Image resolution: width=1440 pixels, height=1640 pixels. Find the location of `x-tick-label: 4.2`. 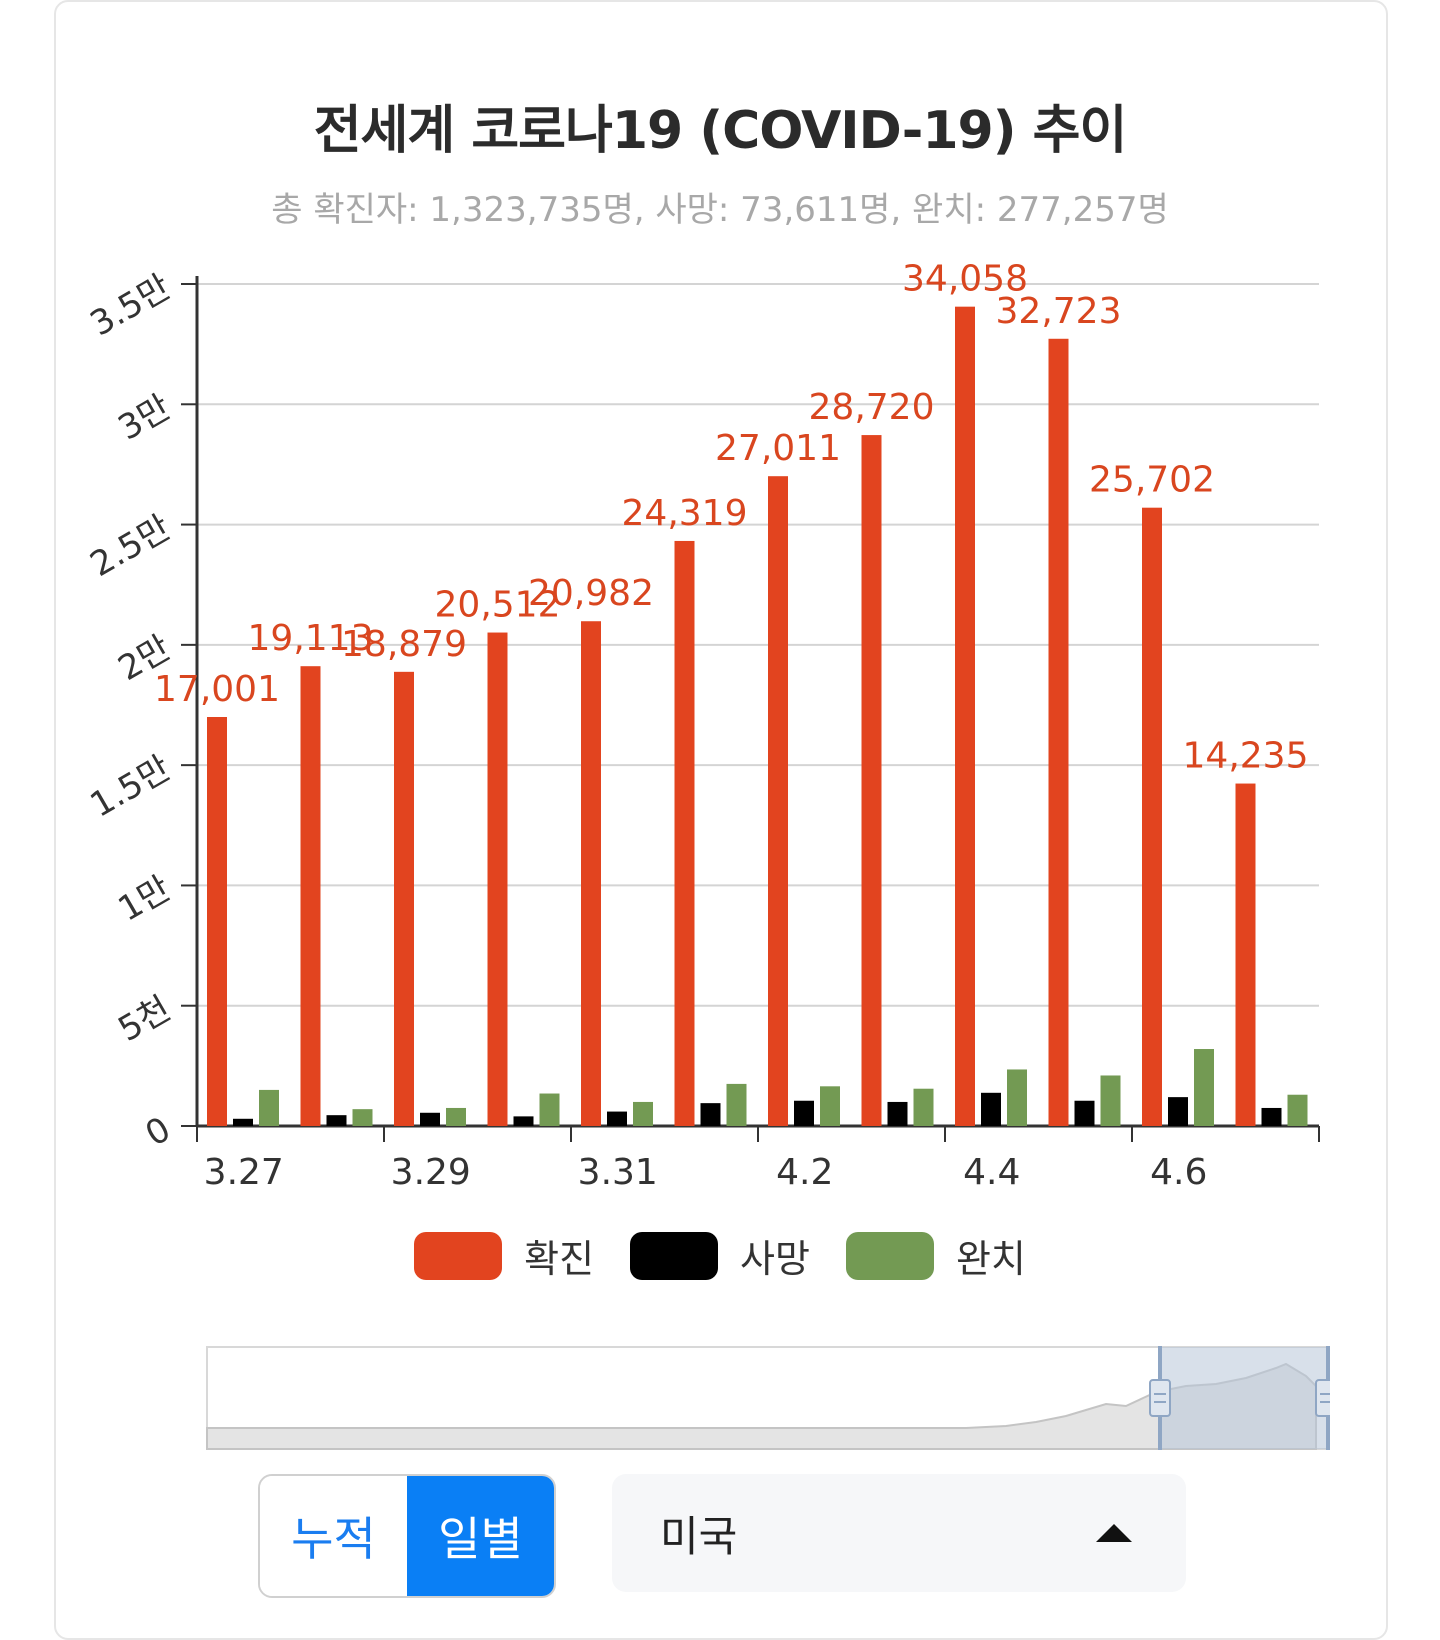

x-tick-label: 4.2 is located at coordinates (804, 1172).